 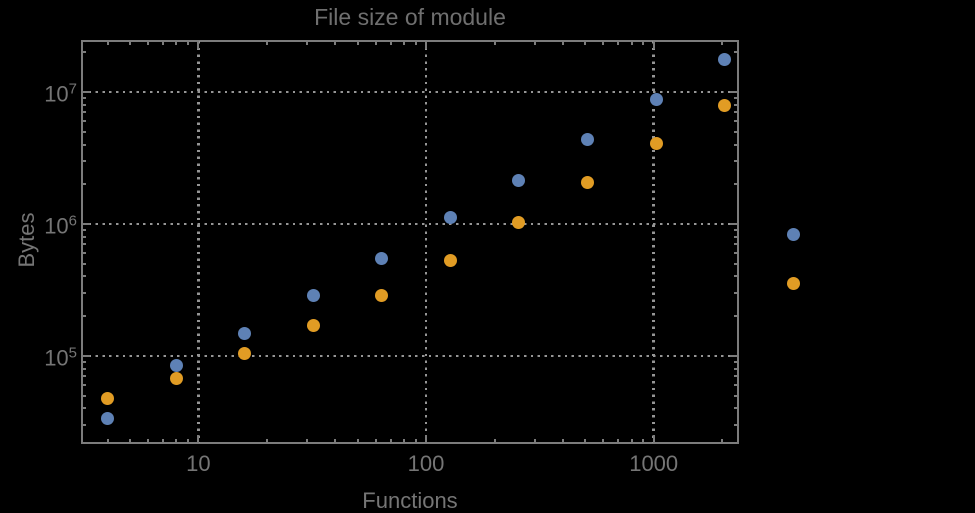 What do you see at coordinates (654, 463) in the screenshot?
I see `x-tick-label: 1000` at bounding box center [654, 463].